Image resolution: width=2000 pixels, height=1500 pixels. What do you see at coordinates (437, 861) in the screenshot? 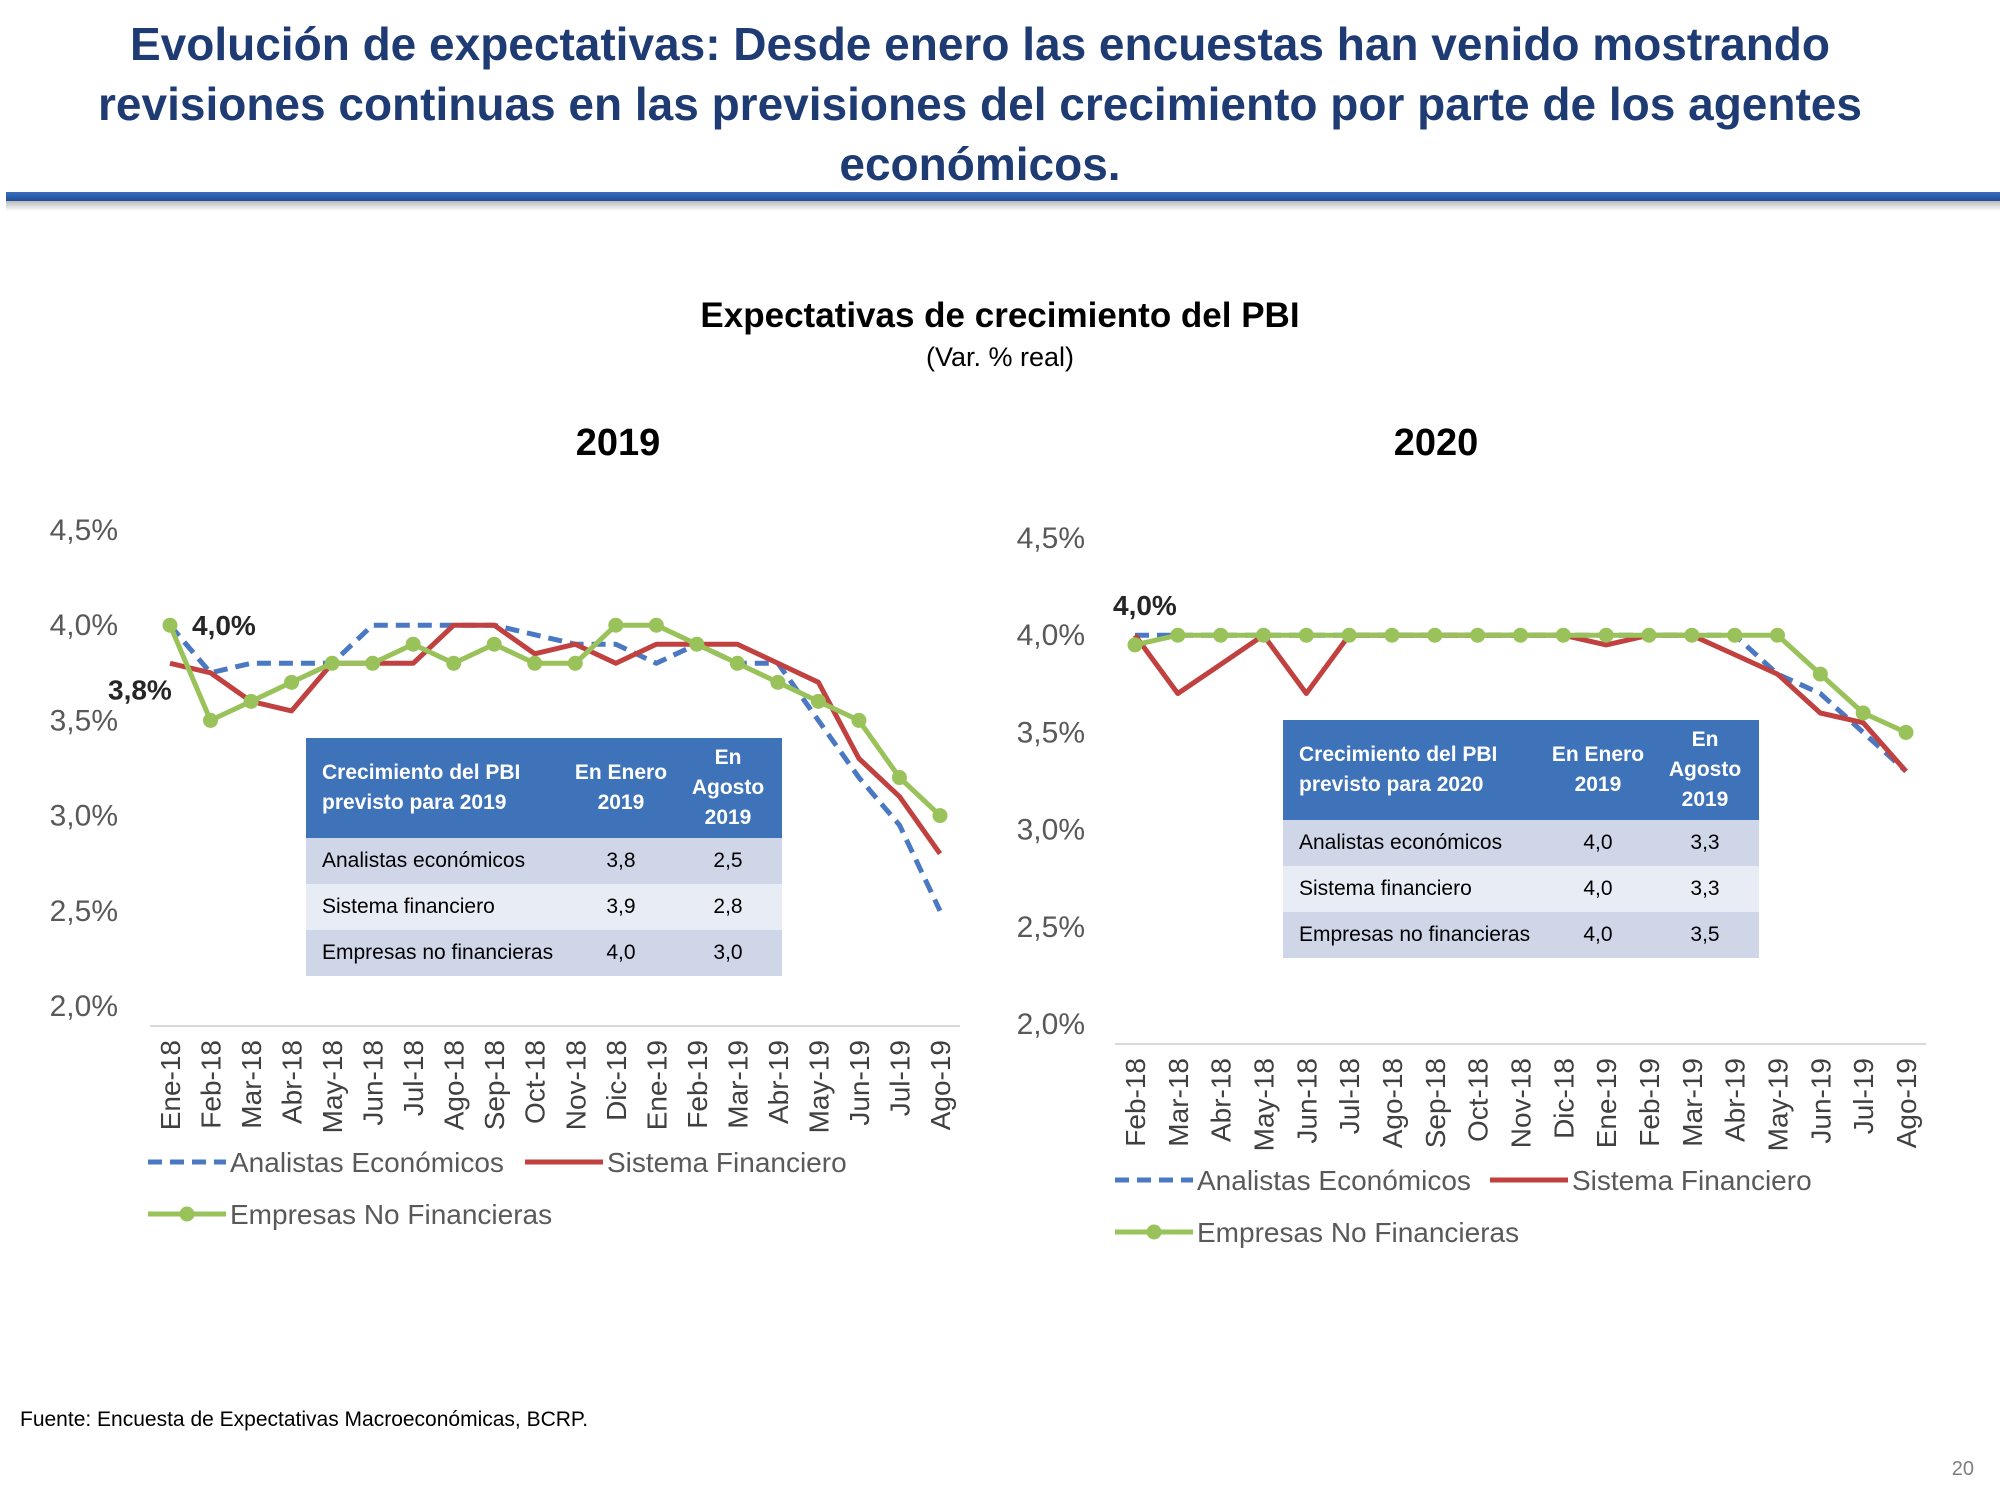
I see `table-2019-row-label: Analistas económicos` at bounding box center [437, 861].